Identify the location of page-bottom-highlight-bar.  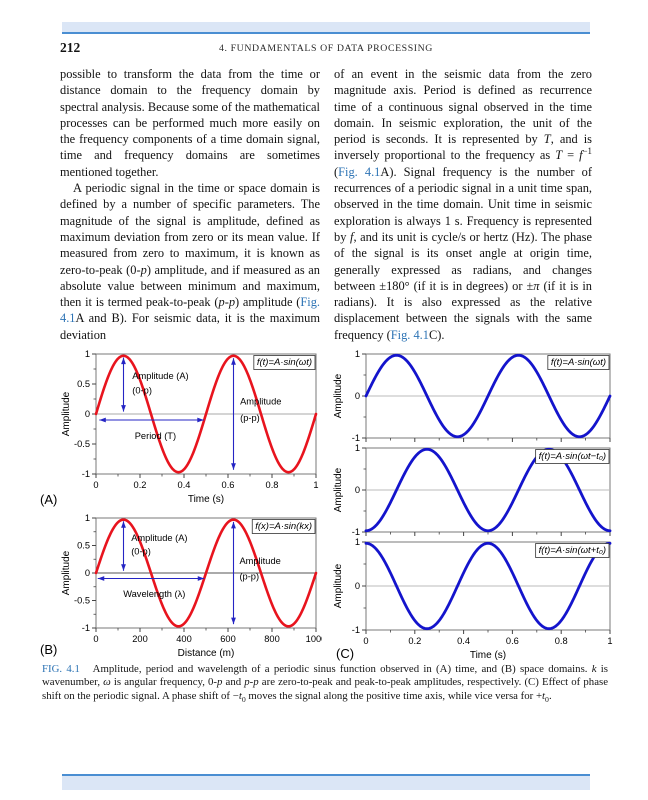
(326, 782).